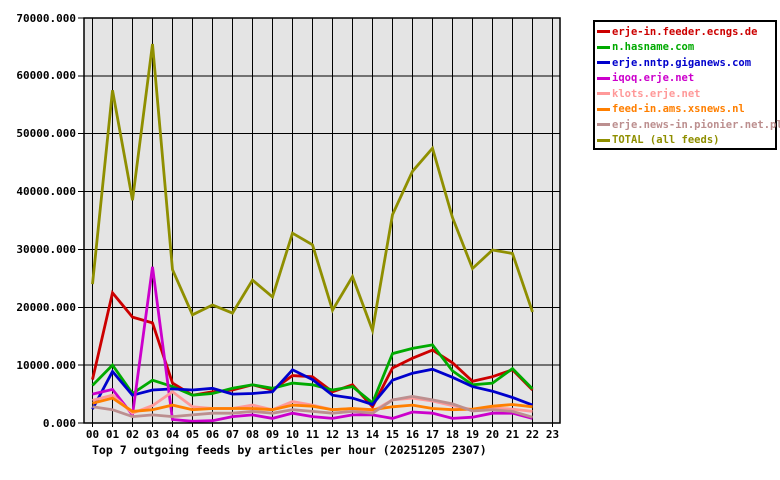 This screenshot has height=480, width=780. I want to click on legend-item: klots.erje.net, so click(686, 94).